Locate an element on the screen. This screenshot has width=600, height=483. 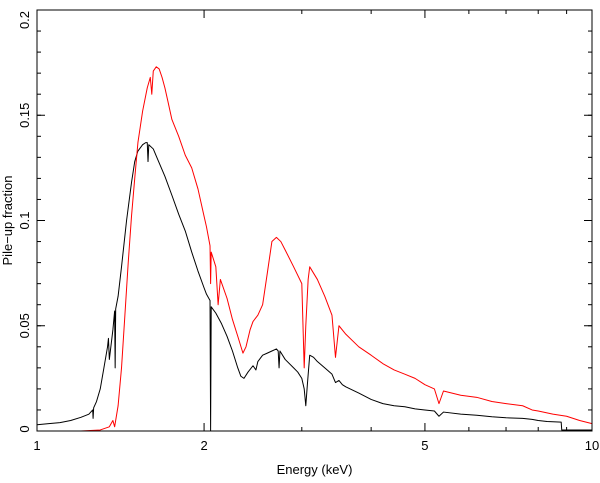
y-tick-label: 0.15 is located at coordinates (24, 115).